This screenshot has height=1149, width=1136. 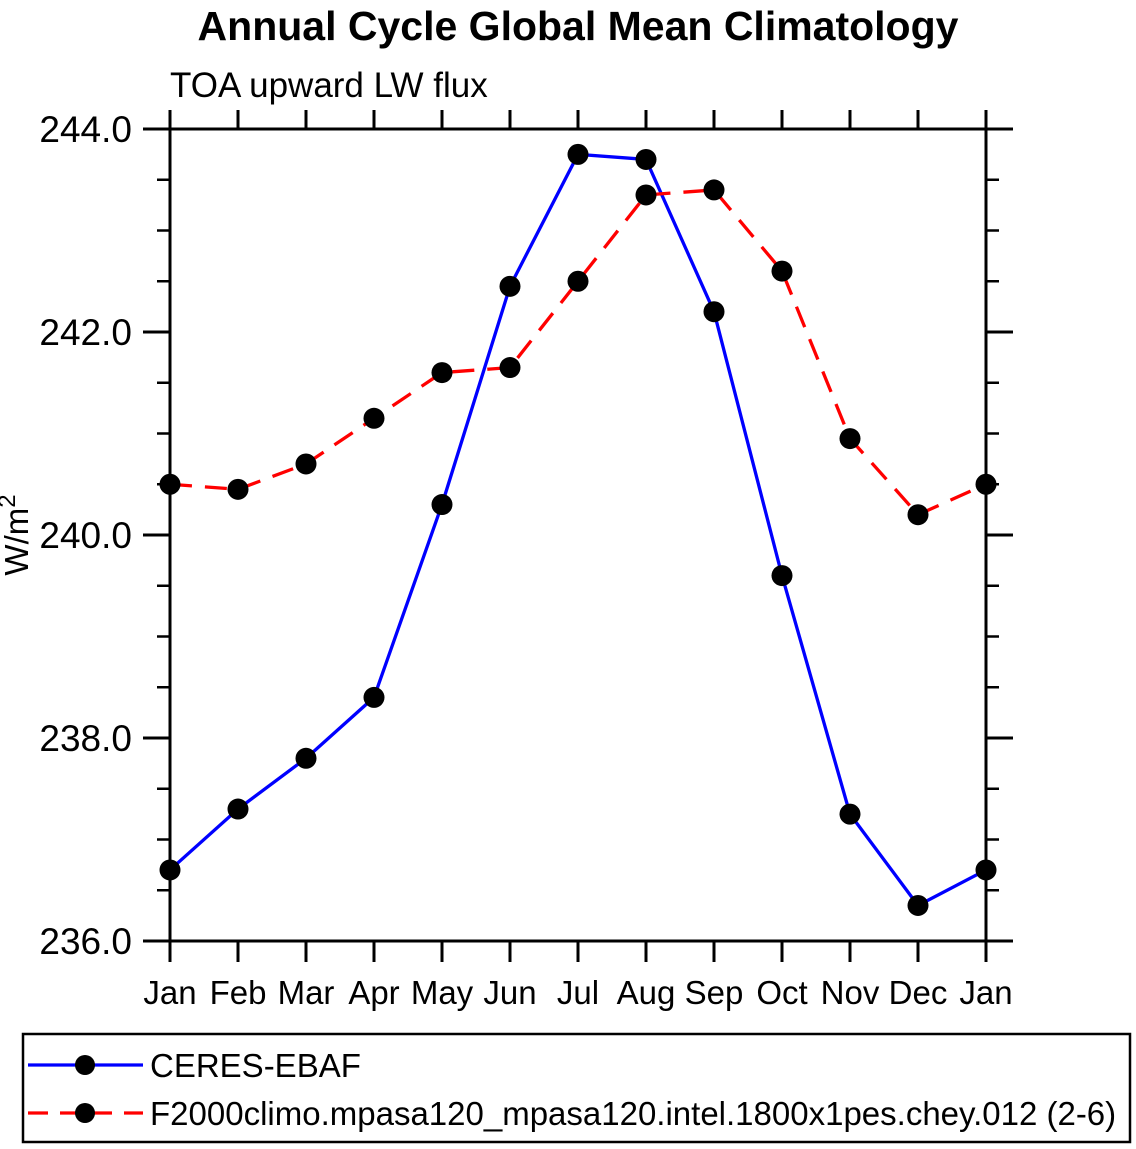 I want to click on legend-label: CERES-EBAF, so click(x=255, y=1065).